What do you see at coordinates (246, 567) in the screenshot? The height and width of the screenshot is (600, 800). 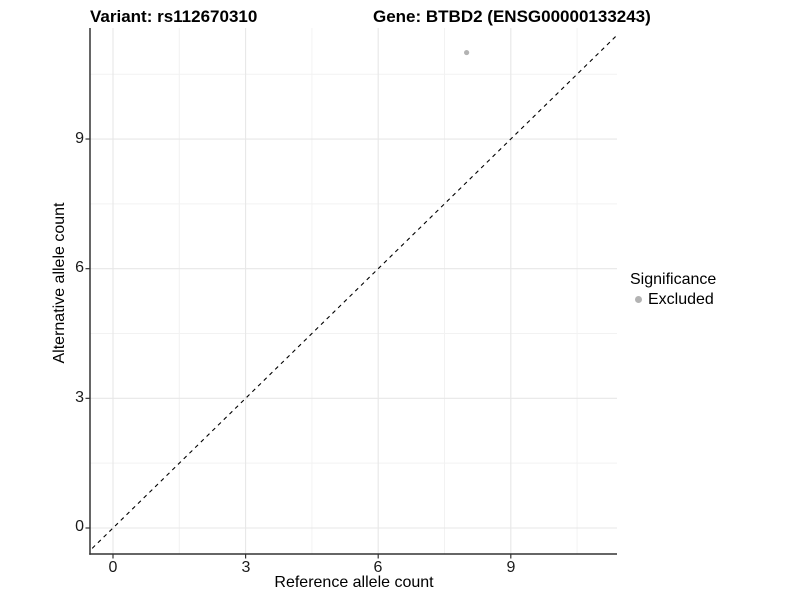 I see `x-tick-label-3: 3` at bounding box center [246, 567].